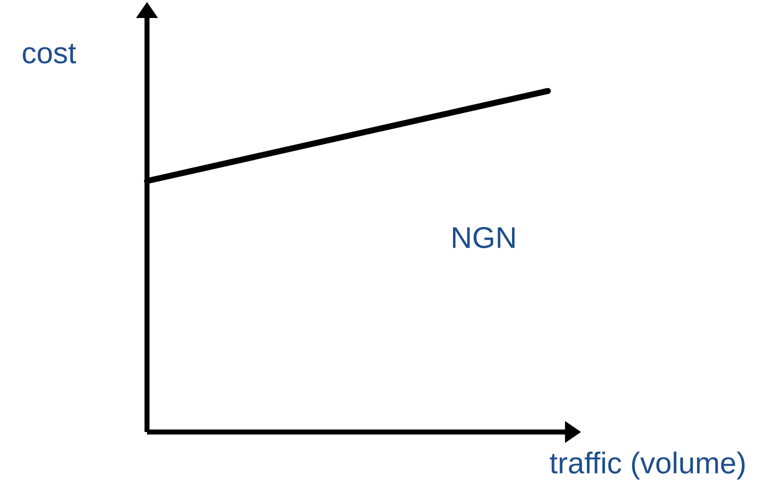 The image size is (760, 487). Describe the element at coordinates (647, 466) in the screenshot. I see `x-axis-title: traffic (volume)` at that location.